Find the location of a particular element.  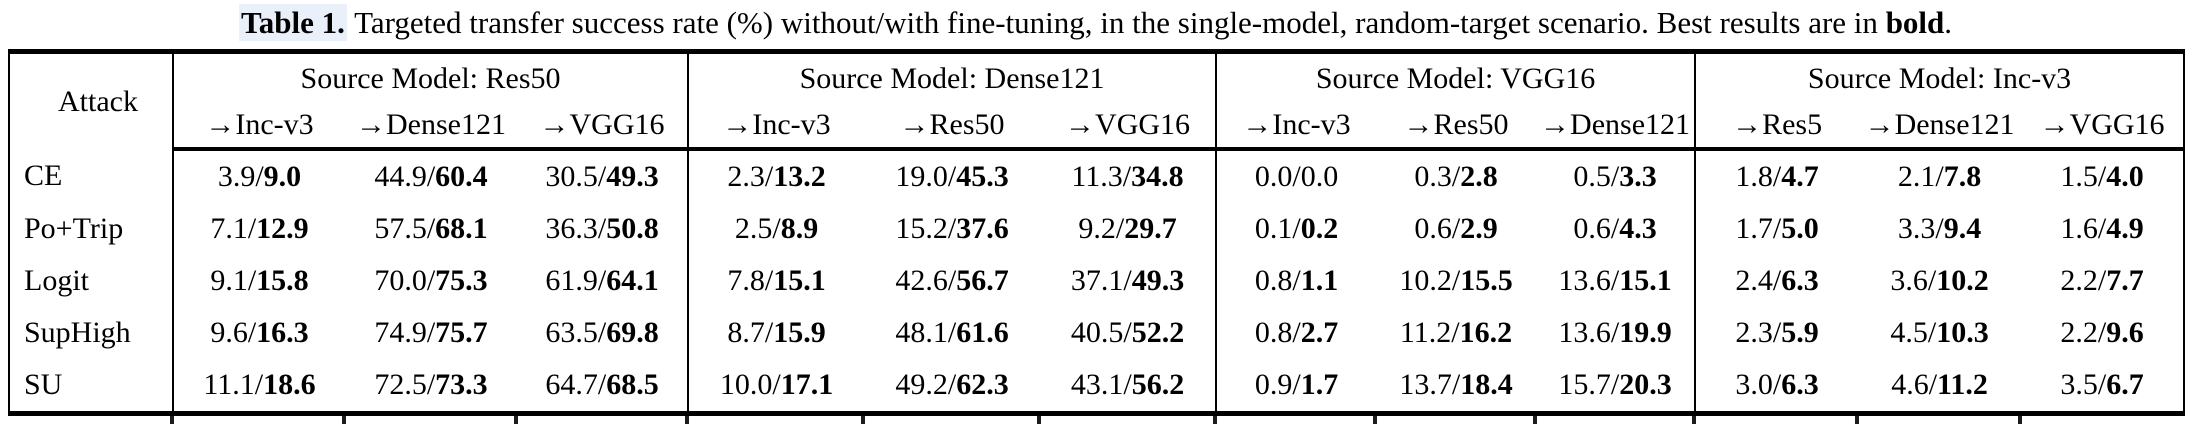

value-without-finetuning: 10.0/ is located at coordinates (750, 384).